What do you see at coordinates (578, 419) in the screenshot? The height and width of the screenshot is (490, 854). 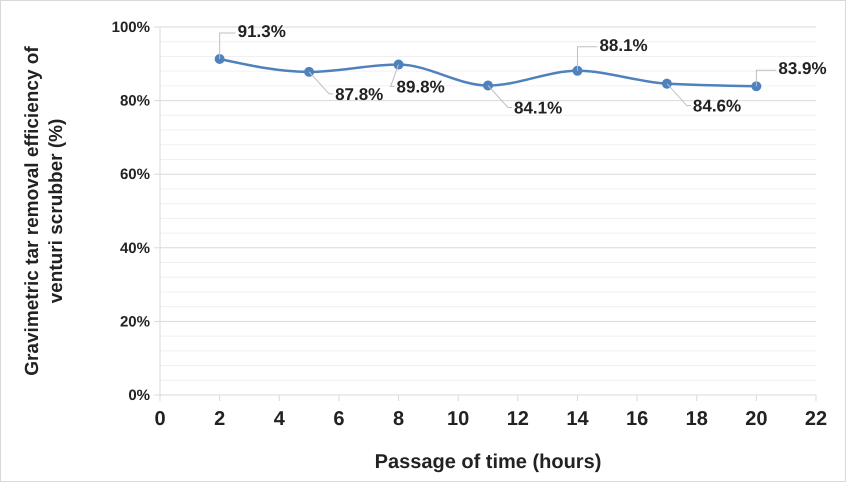 I see `x-tick-label: 14` at bounding box center [578, 419].